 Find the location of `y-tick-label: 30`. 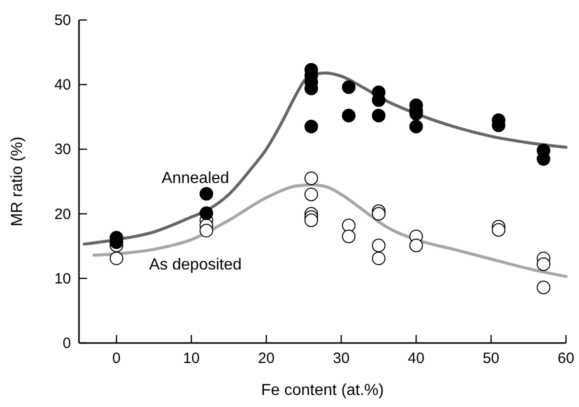

y-tick-label: 30 is located at coordinates (62, 149).